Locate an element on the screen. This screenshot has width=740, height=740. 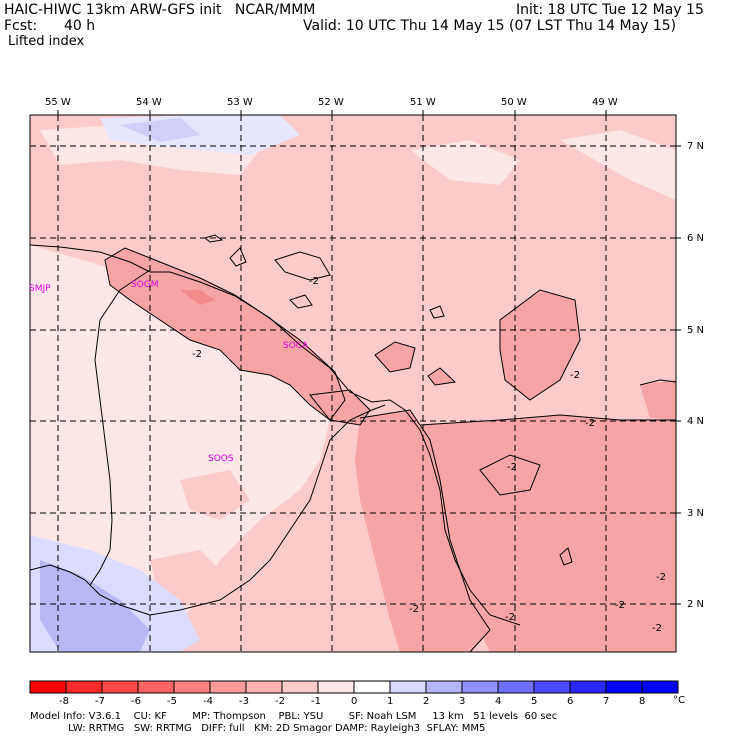
init-time: Init: 18 UTC Tue 12 May 15 is located at coordinates (610, 10).